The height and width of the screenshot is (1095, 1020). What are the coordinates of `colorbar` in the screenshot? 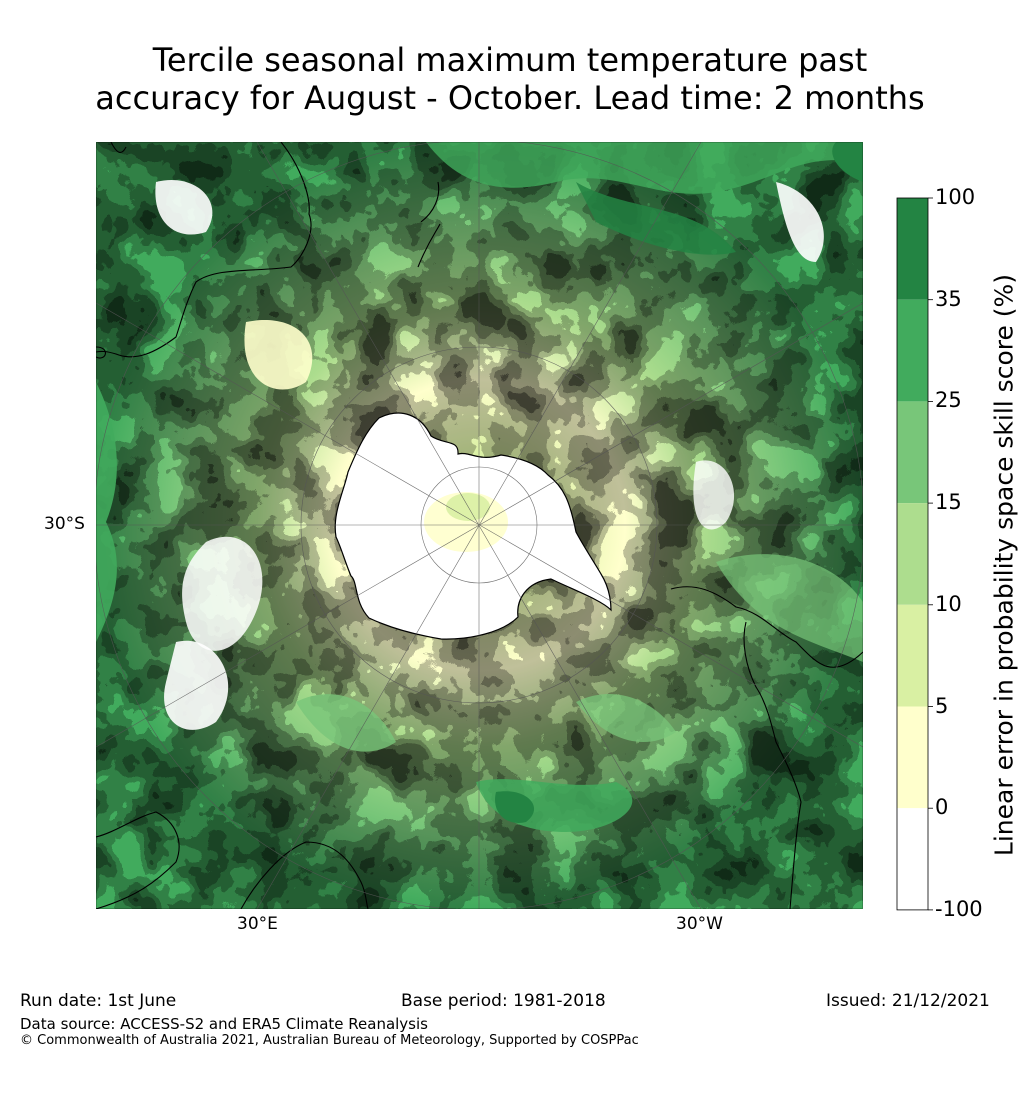 It's located at (914, 554).